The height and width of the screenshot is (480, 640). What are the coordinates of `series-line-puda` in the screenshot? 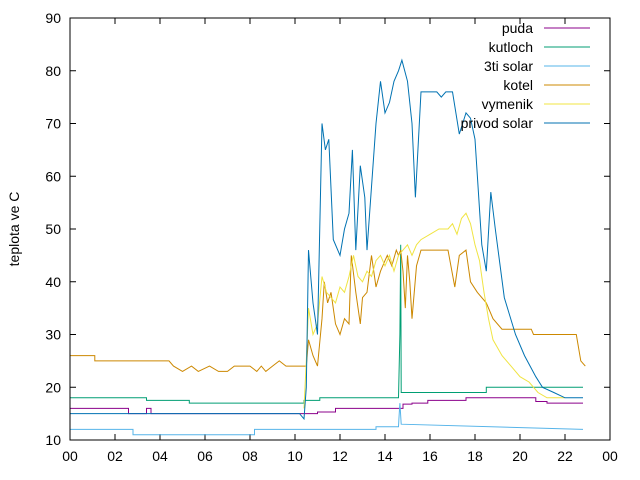 It's located at (326, 406).